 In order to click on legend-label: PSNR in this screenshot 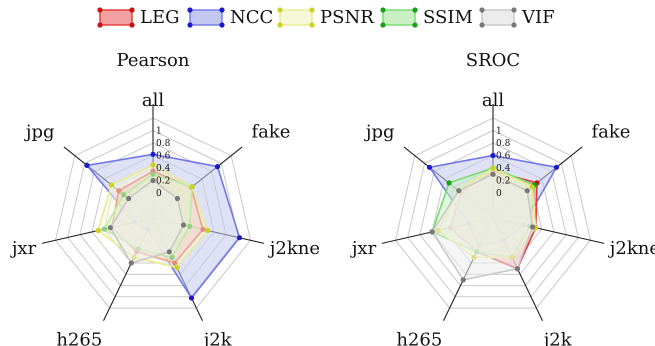, I will do `click(347, 17)`.